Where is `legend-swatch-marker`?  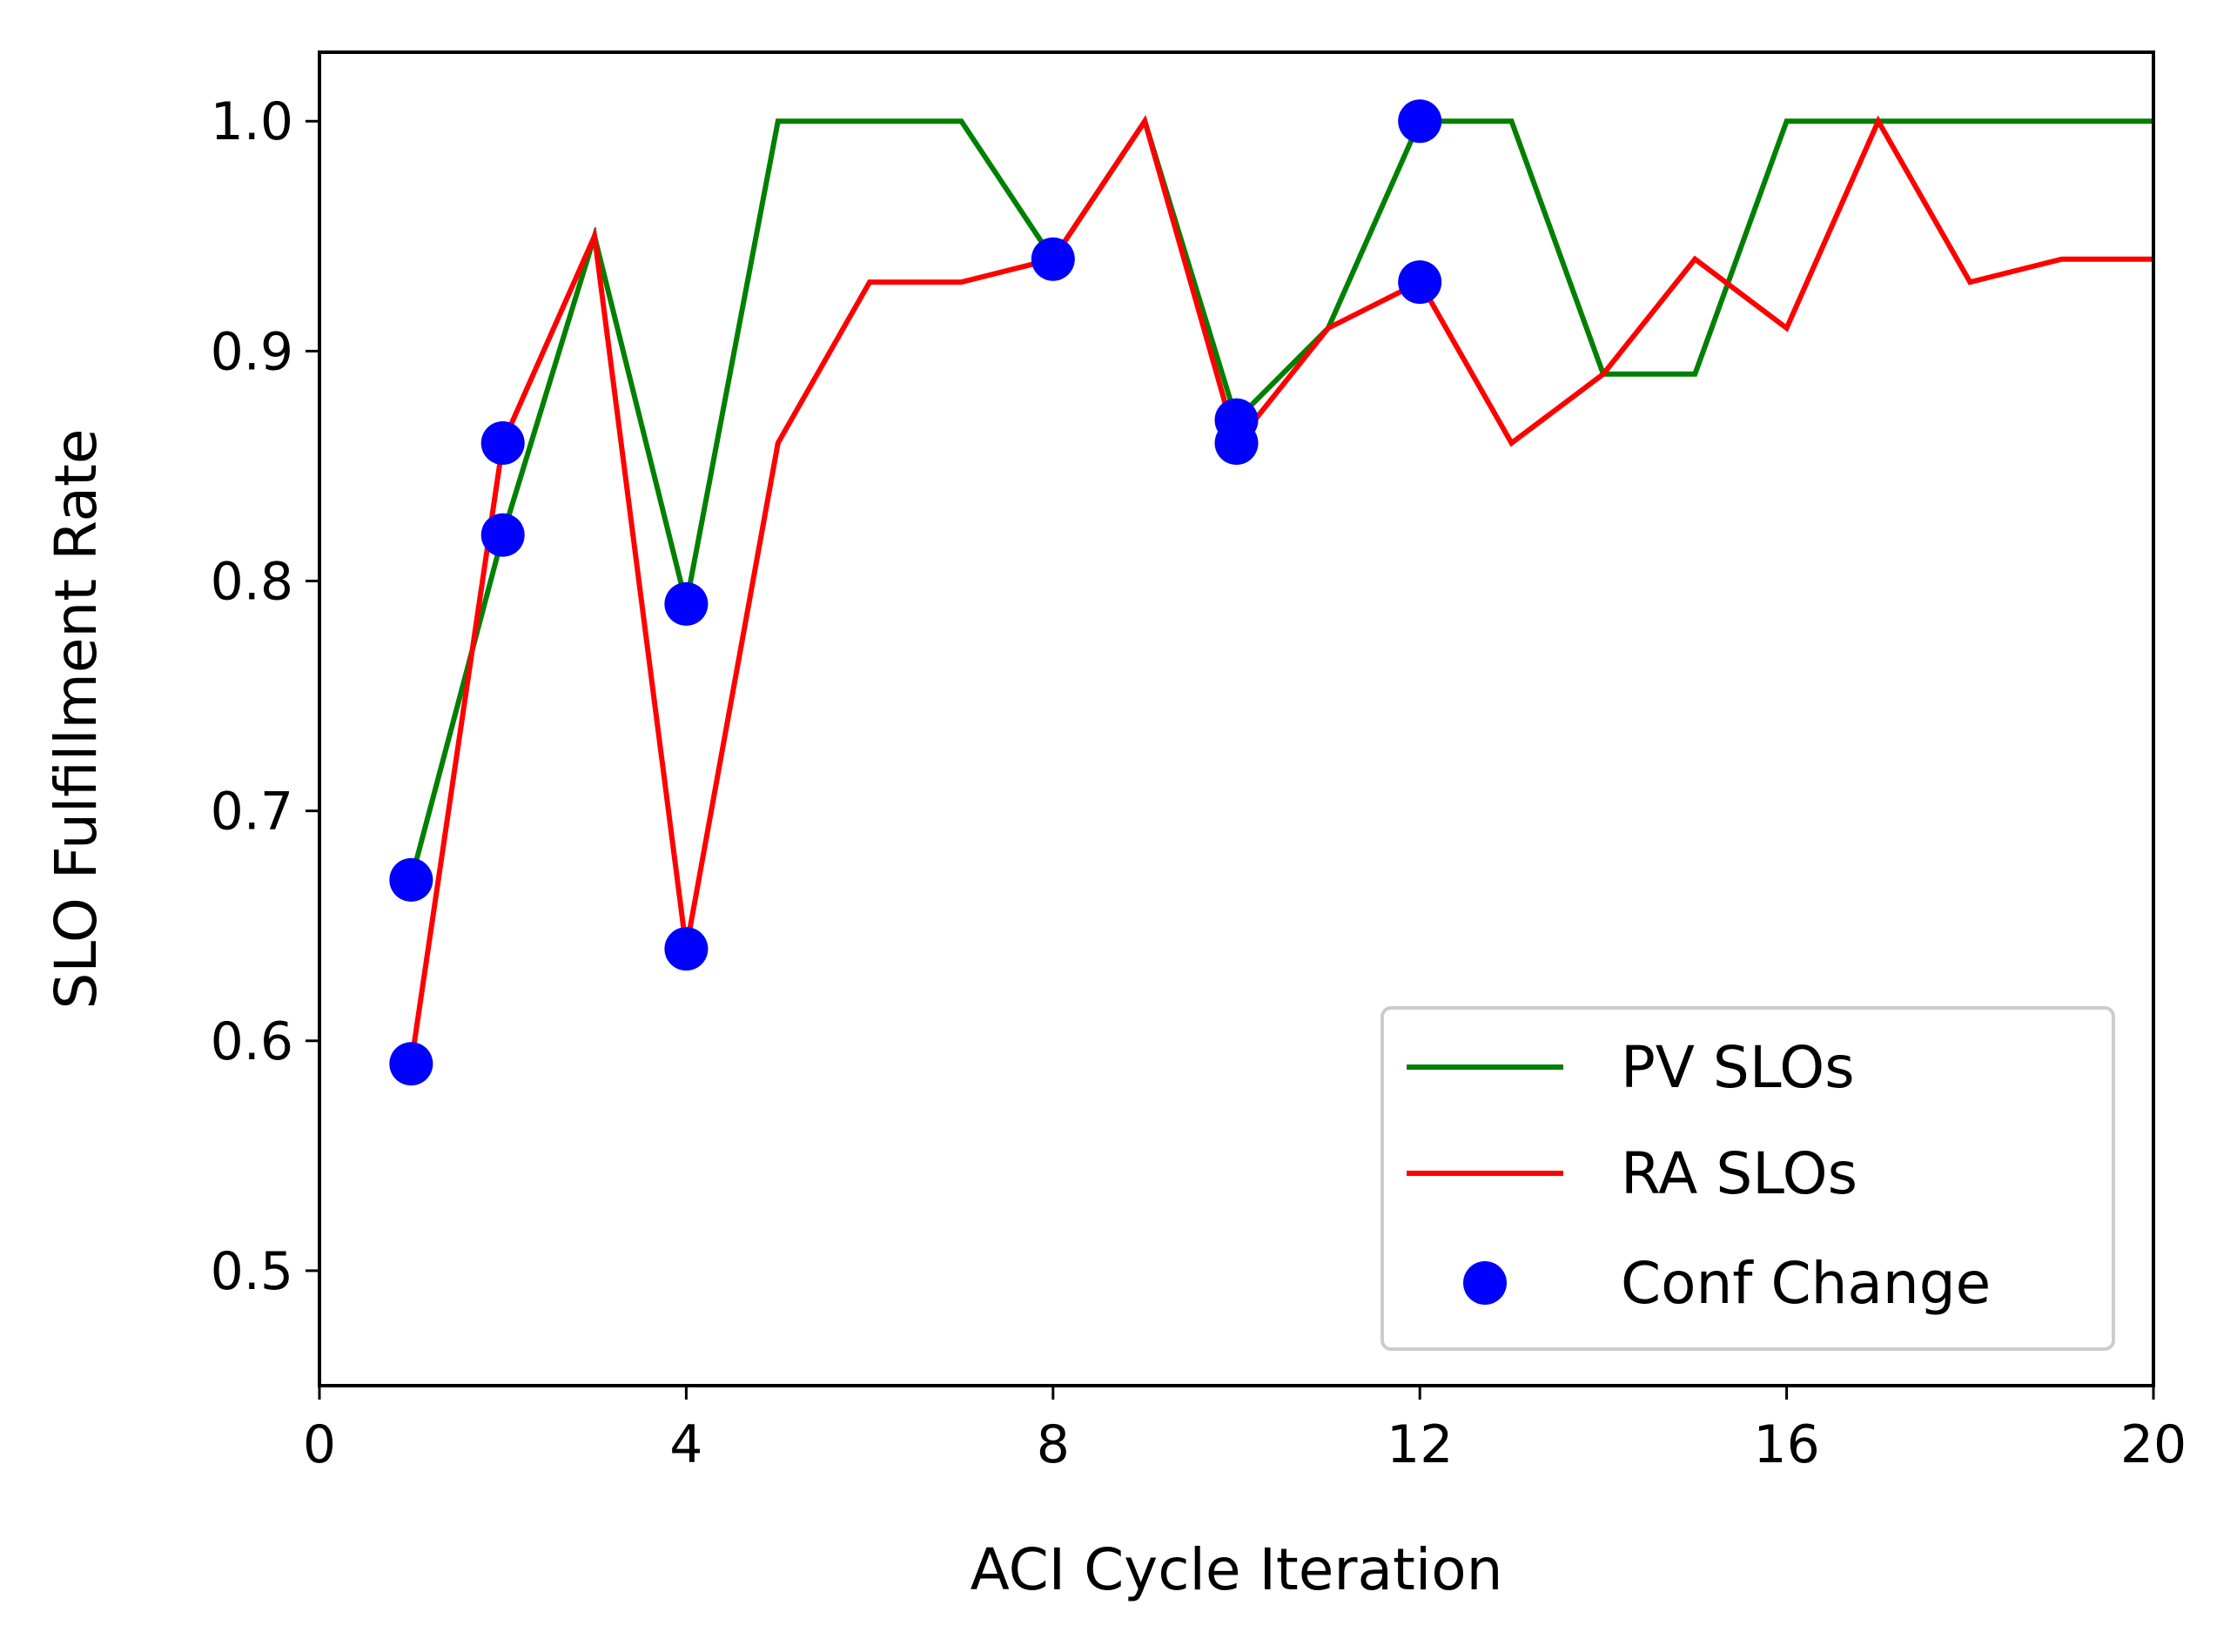
legend-swatch-marker is located at coordinates (1485, 1283).